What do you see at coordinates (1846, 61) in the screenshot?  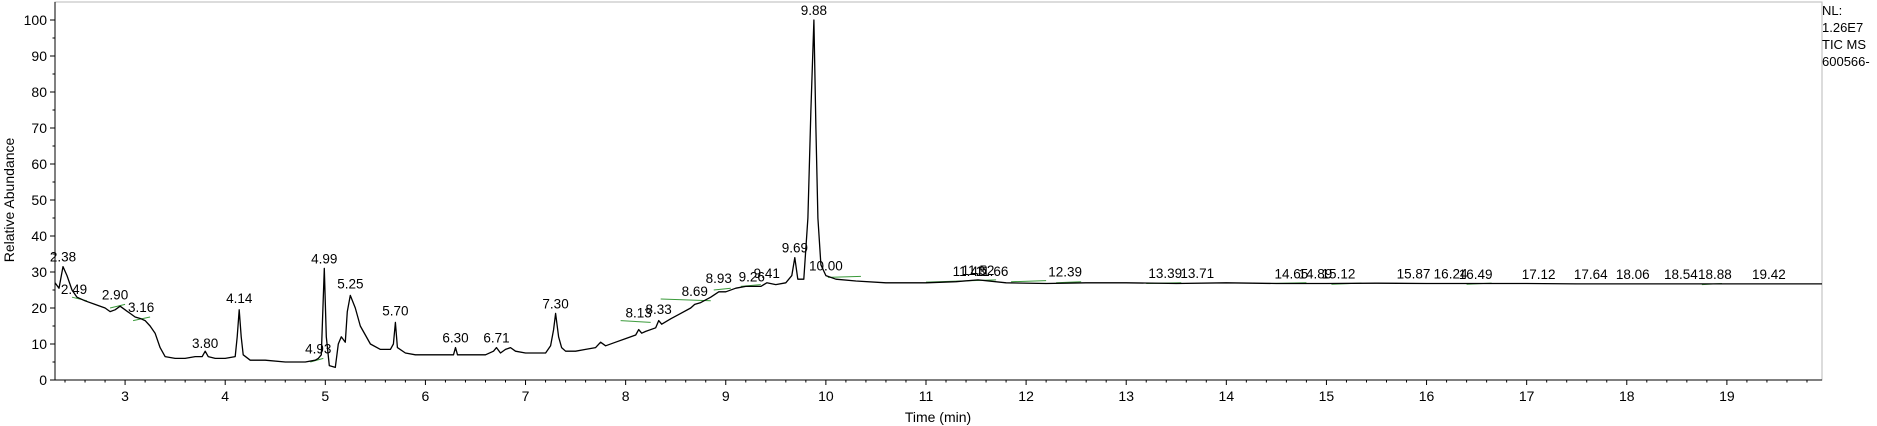 I see `side-info-sample-id: 600566-` at bounding box center [1846, 61].